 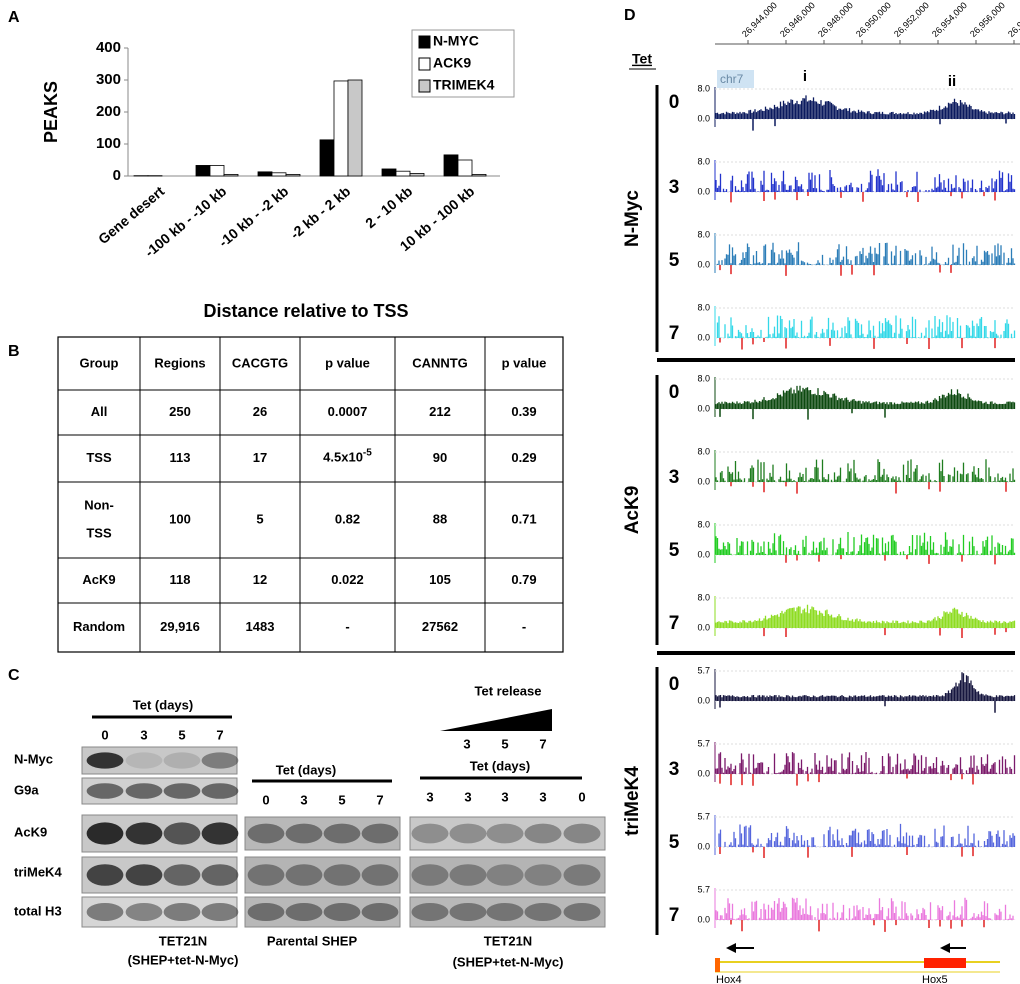 I want to click on lane-label: 0, so click(x=104, y=734).